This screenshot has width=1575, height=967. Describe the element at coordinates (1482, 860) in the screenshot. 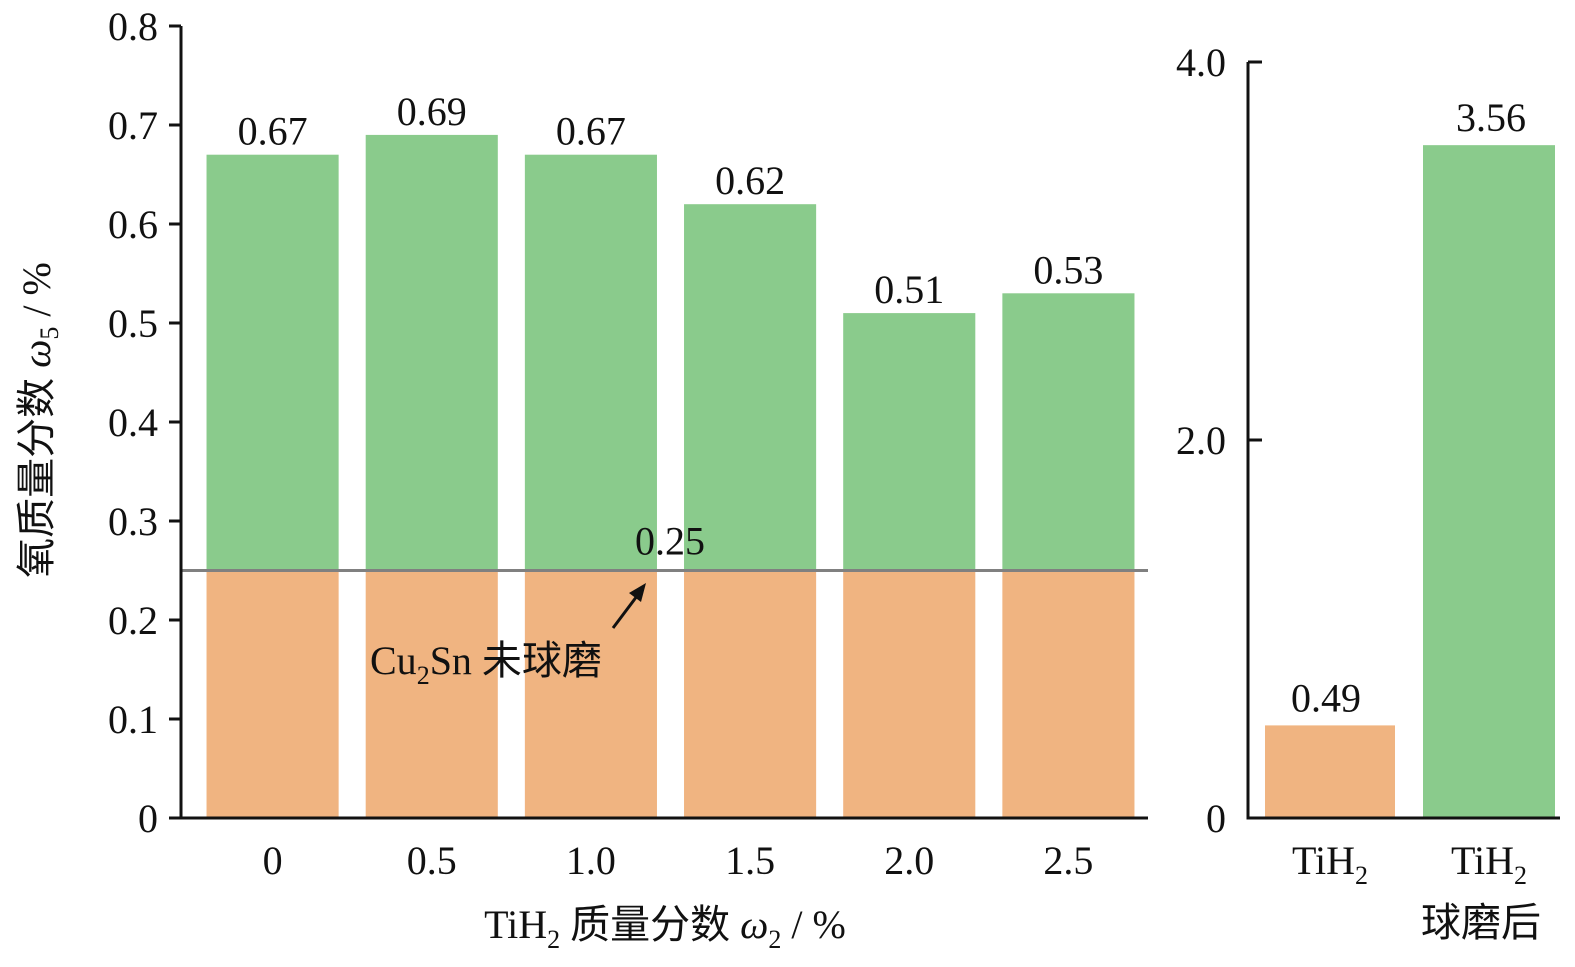

I see `right-x-tick-prefix-1: TiH` at that location.